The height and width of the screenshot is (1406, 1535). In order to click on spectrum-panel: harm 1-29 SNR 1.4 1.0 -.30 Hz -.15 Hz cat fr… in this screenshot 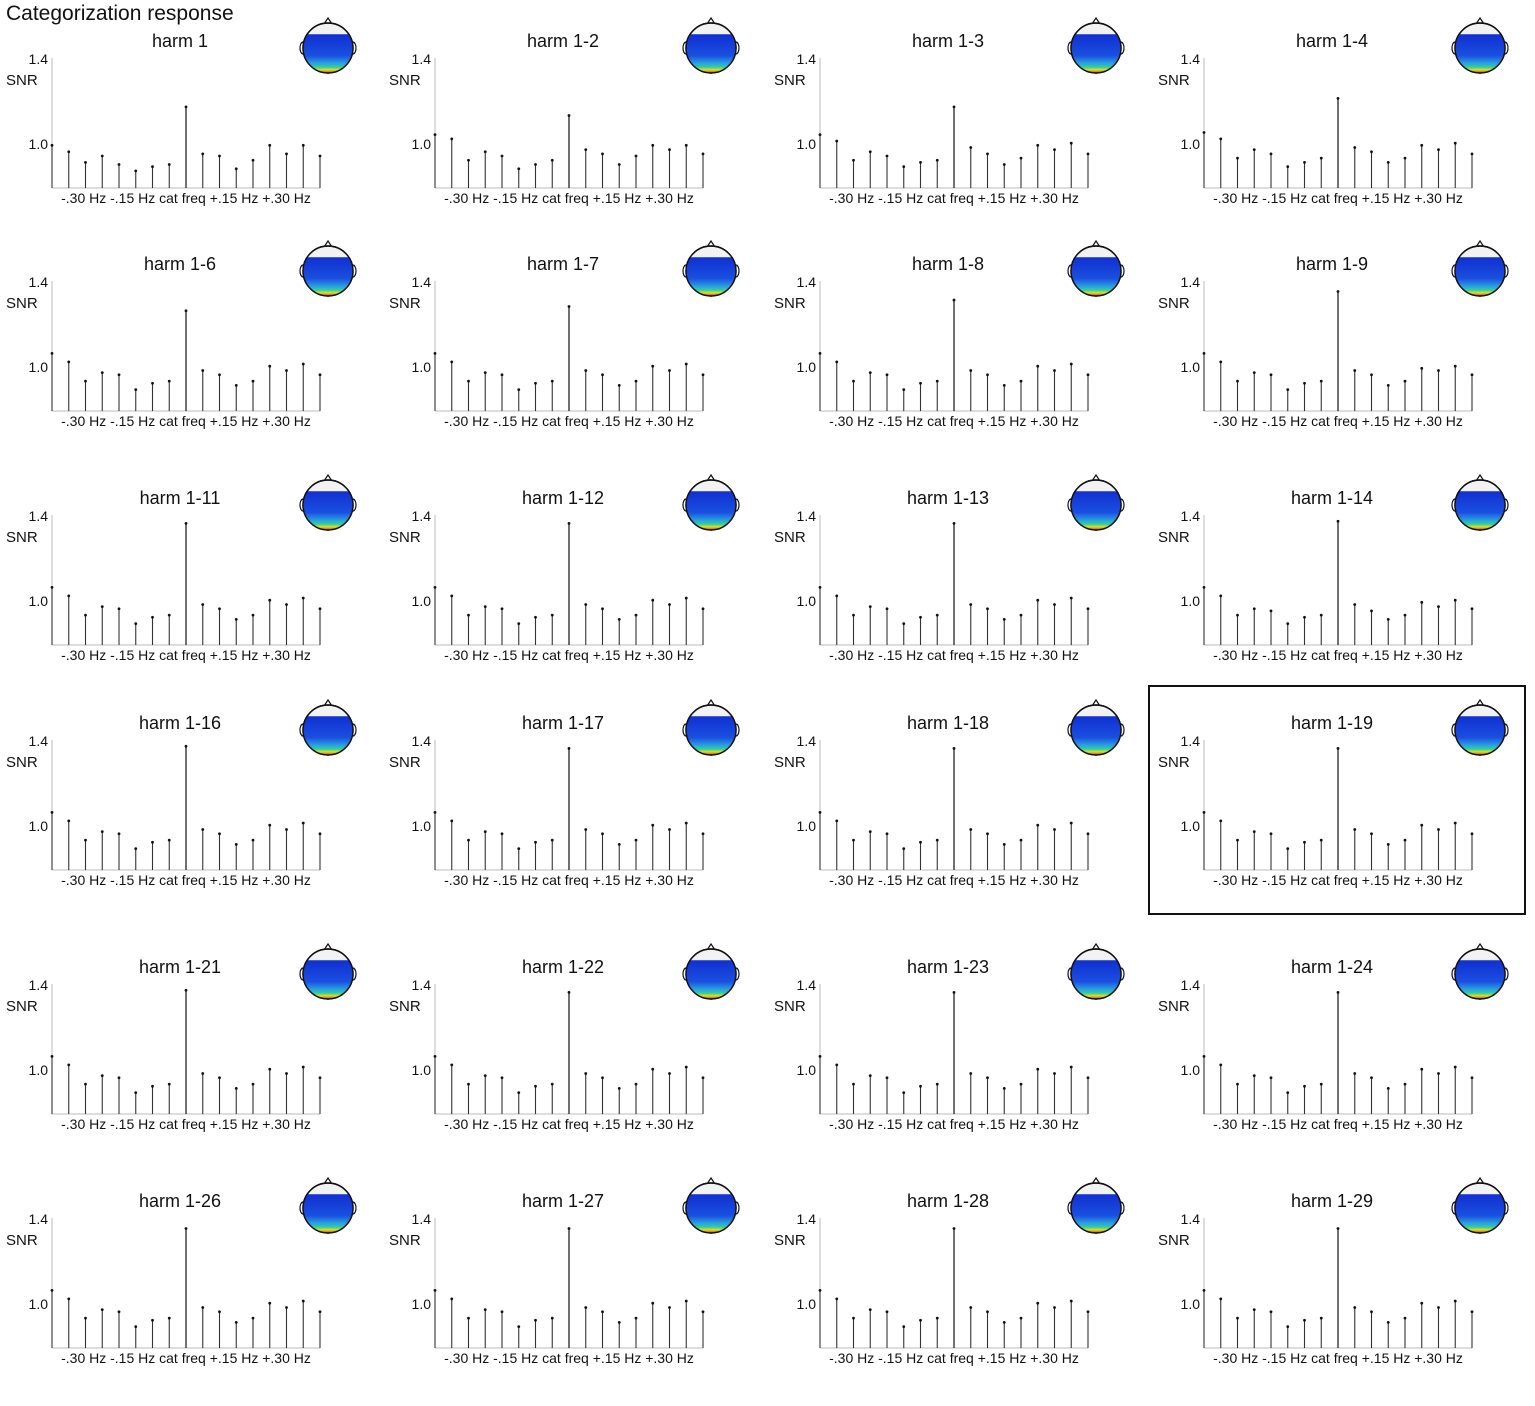, I will do `click(1343, 1291)`.